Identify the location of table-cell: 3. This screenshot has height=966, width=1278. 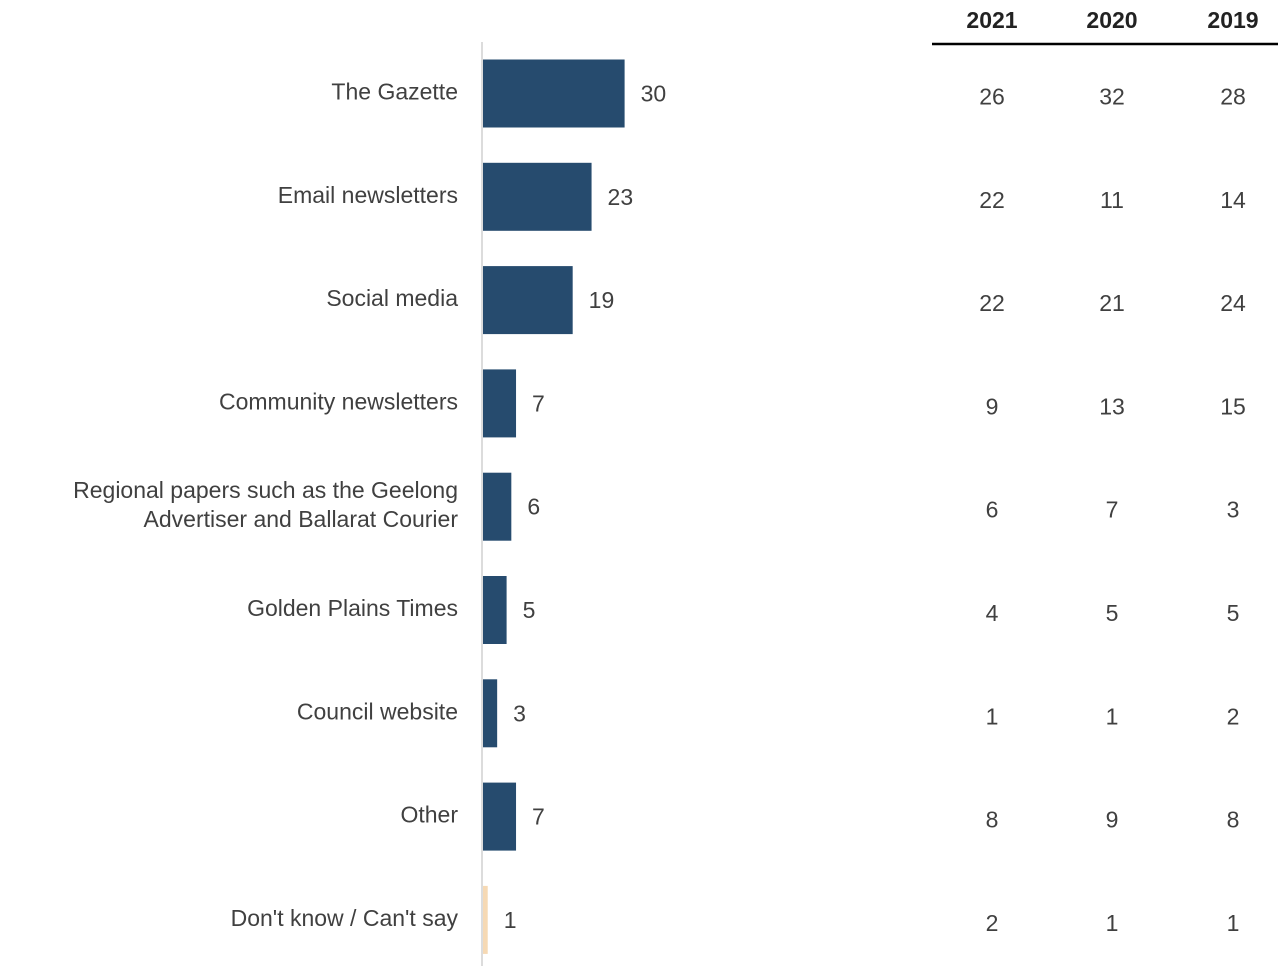
(1233, 510).